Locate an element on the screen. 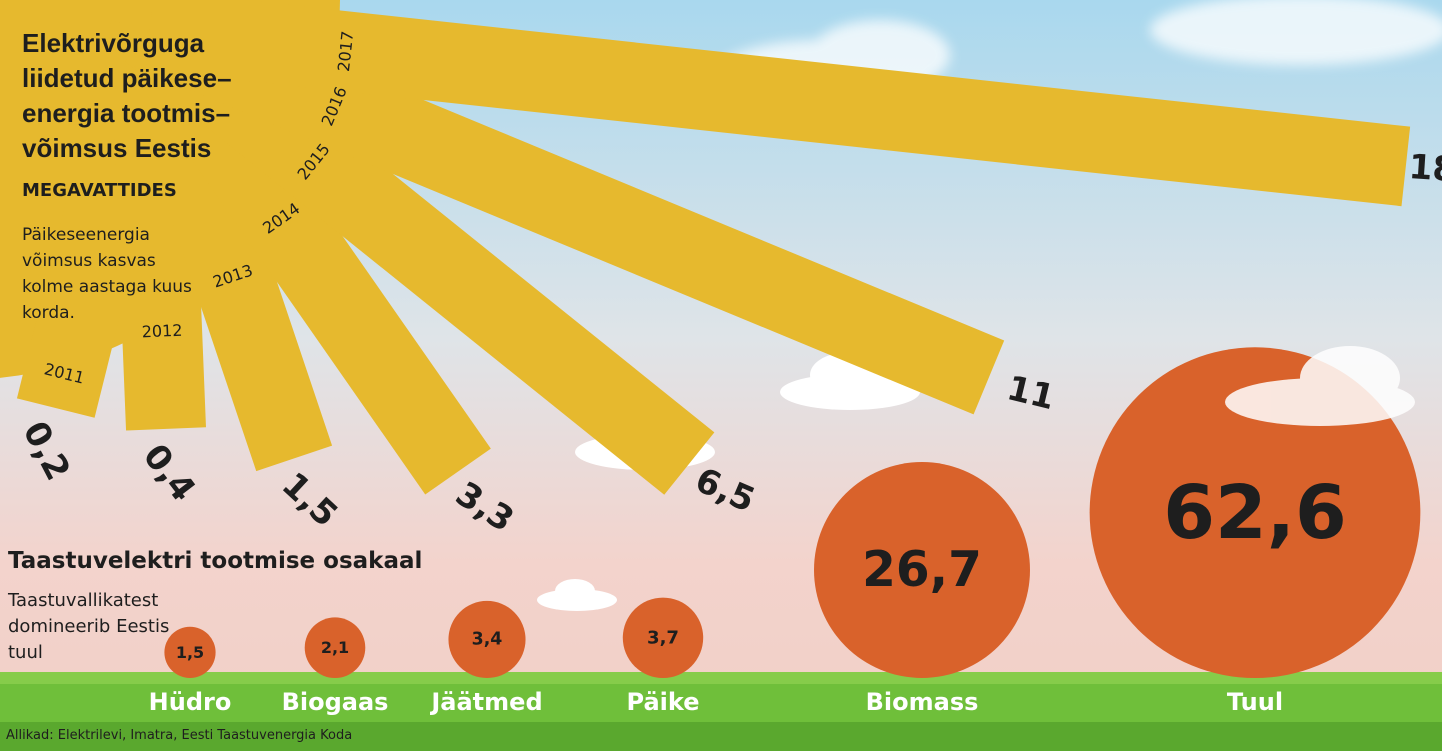 The height and width of the screenshot is (751, 1442). annotation: Taastuvallikatest domineerib Eestis tuul is located at coordinates (89, 626).